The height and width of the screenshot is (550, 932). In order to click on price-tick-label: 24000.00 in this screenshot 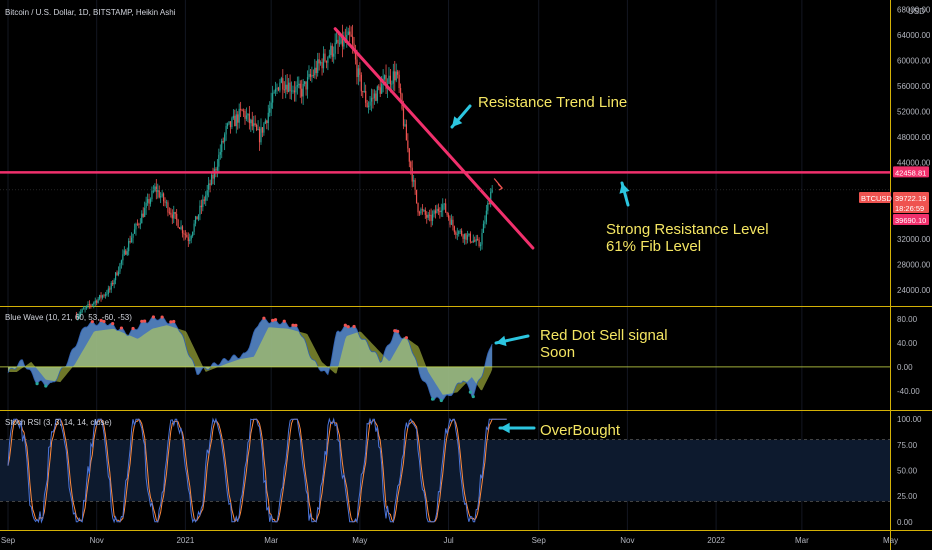, I will do `click(914, 290)`.